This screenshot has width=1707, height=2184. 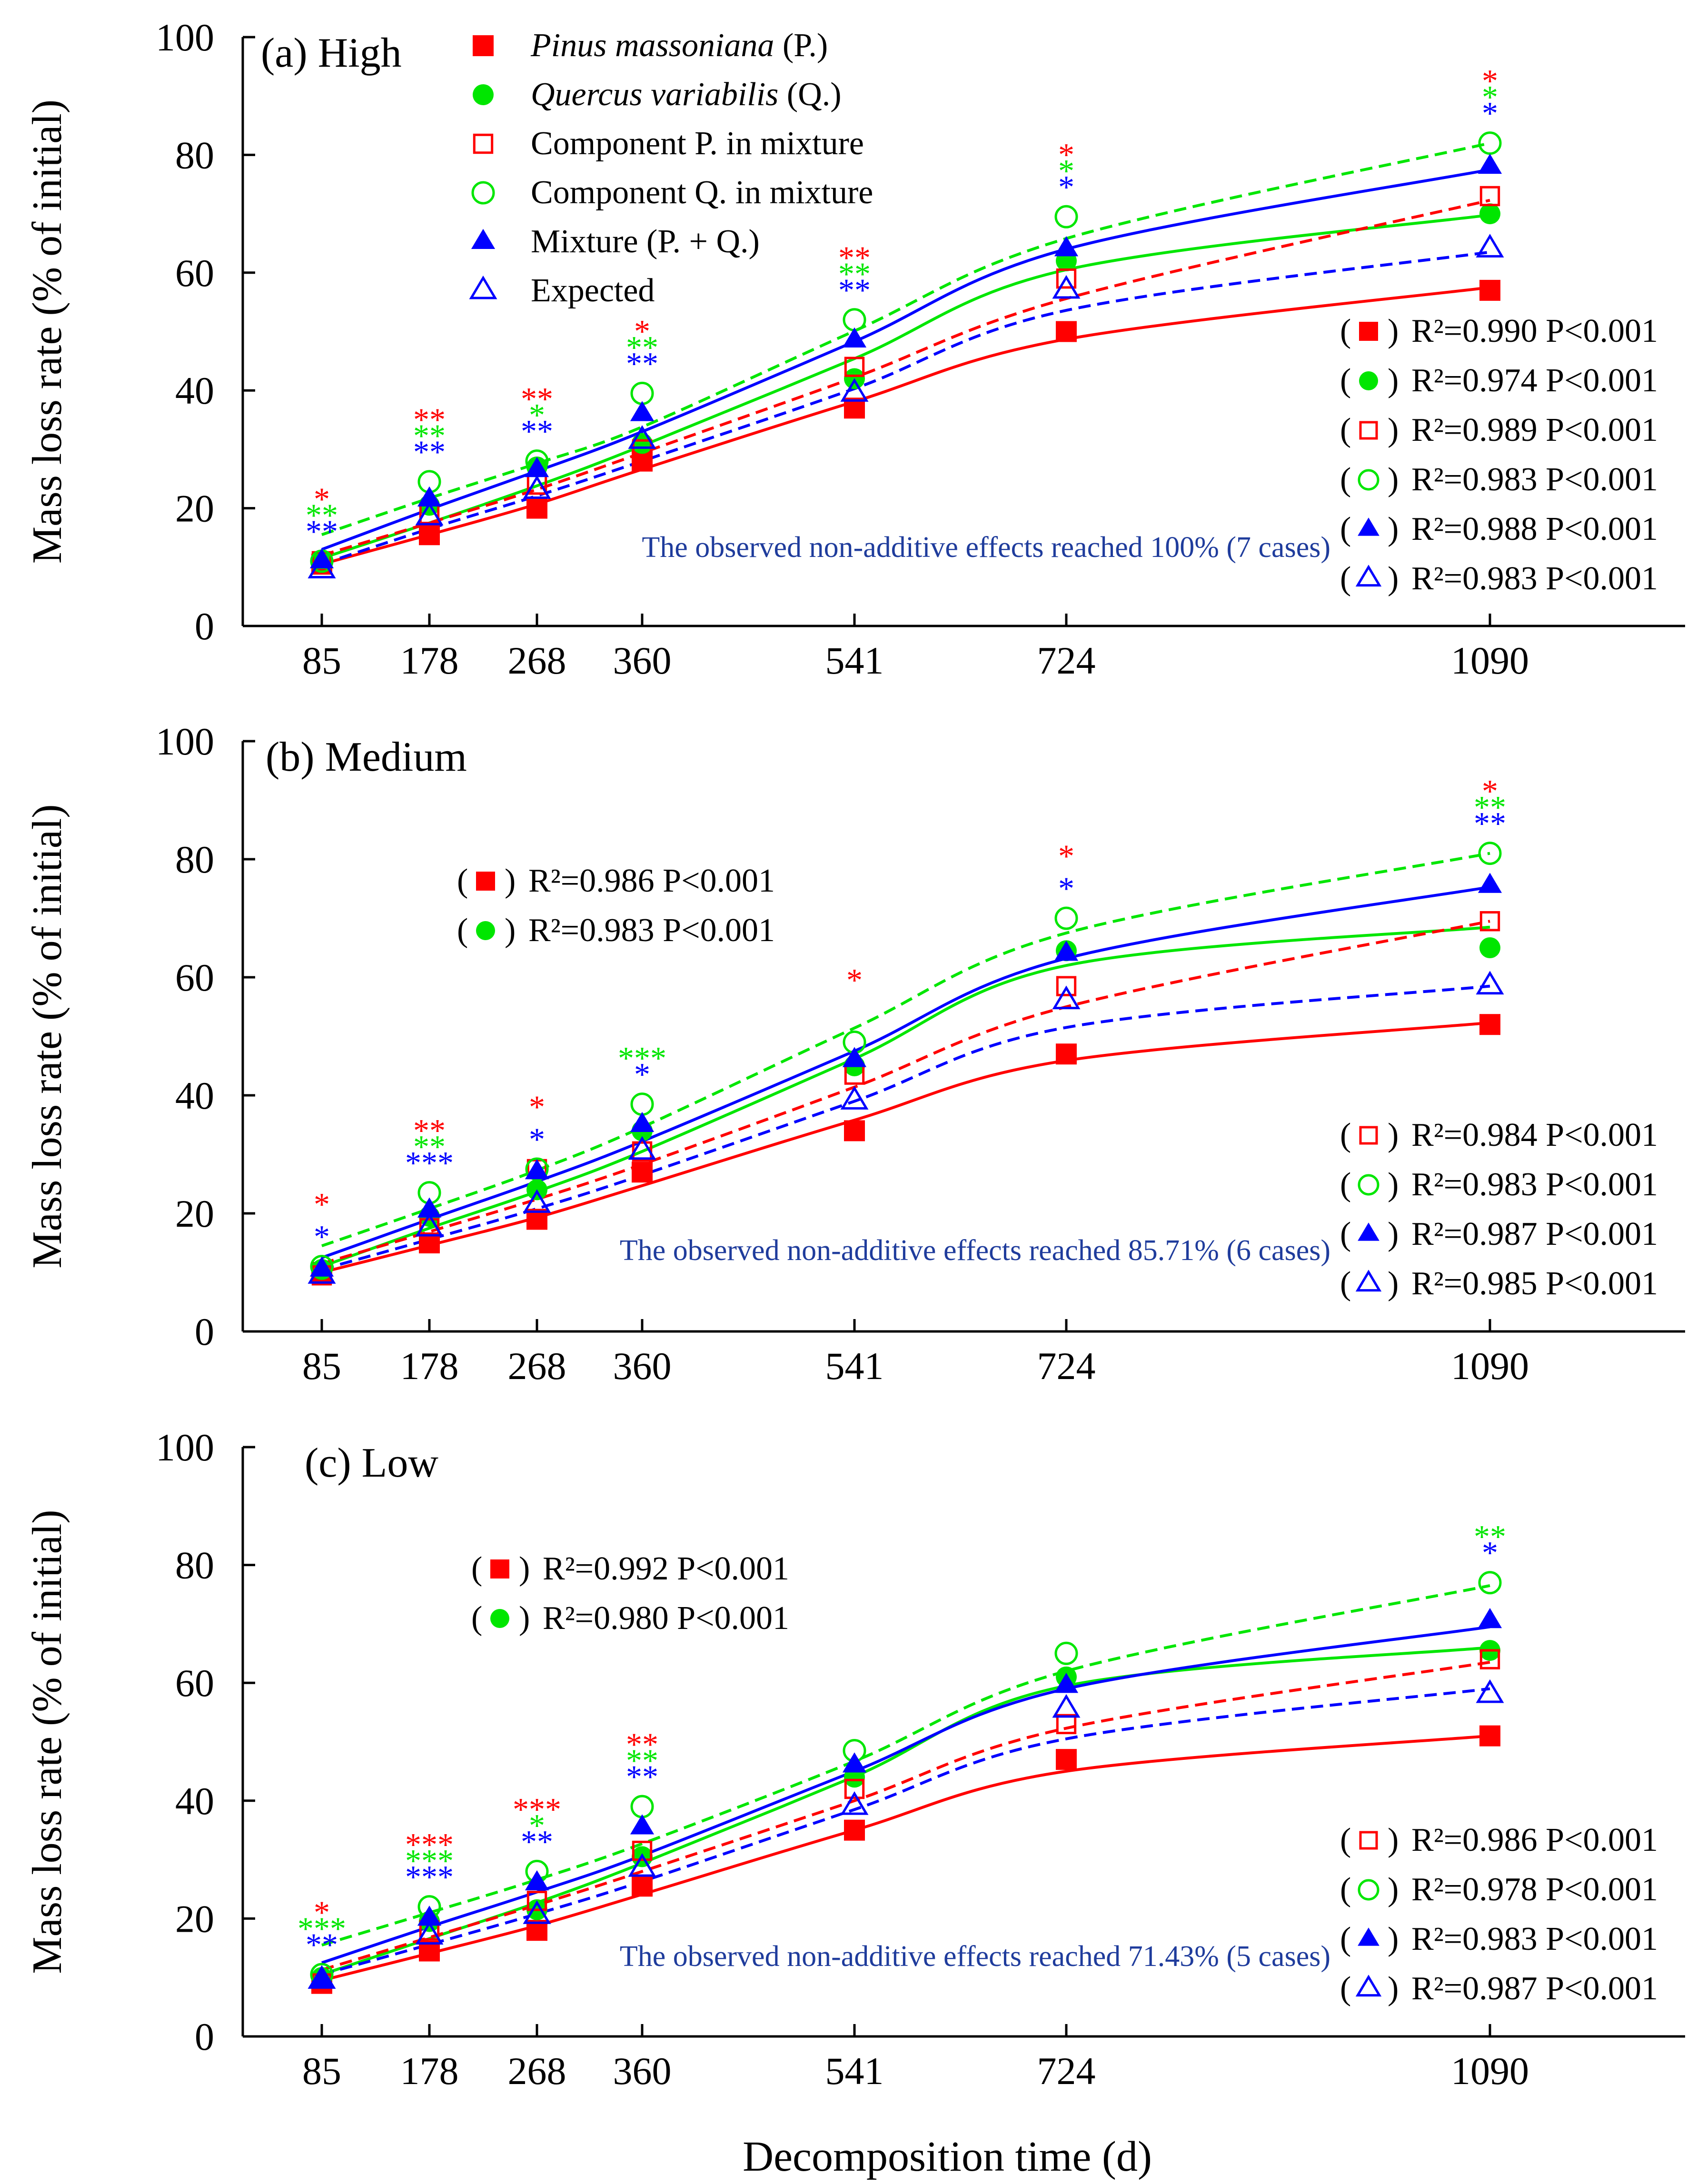 I want to click on fit-line-Qm, so click(x=906, y=1050).